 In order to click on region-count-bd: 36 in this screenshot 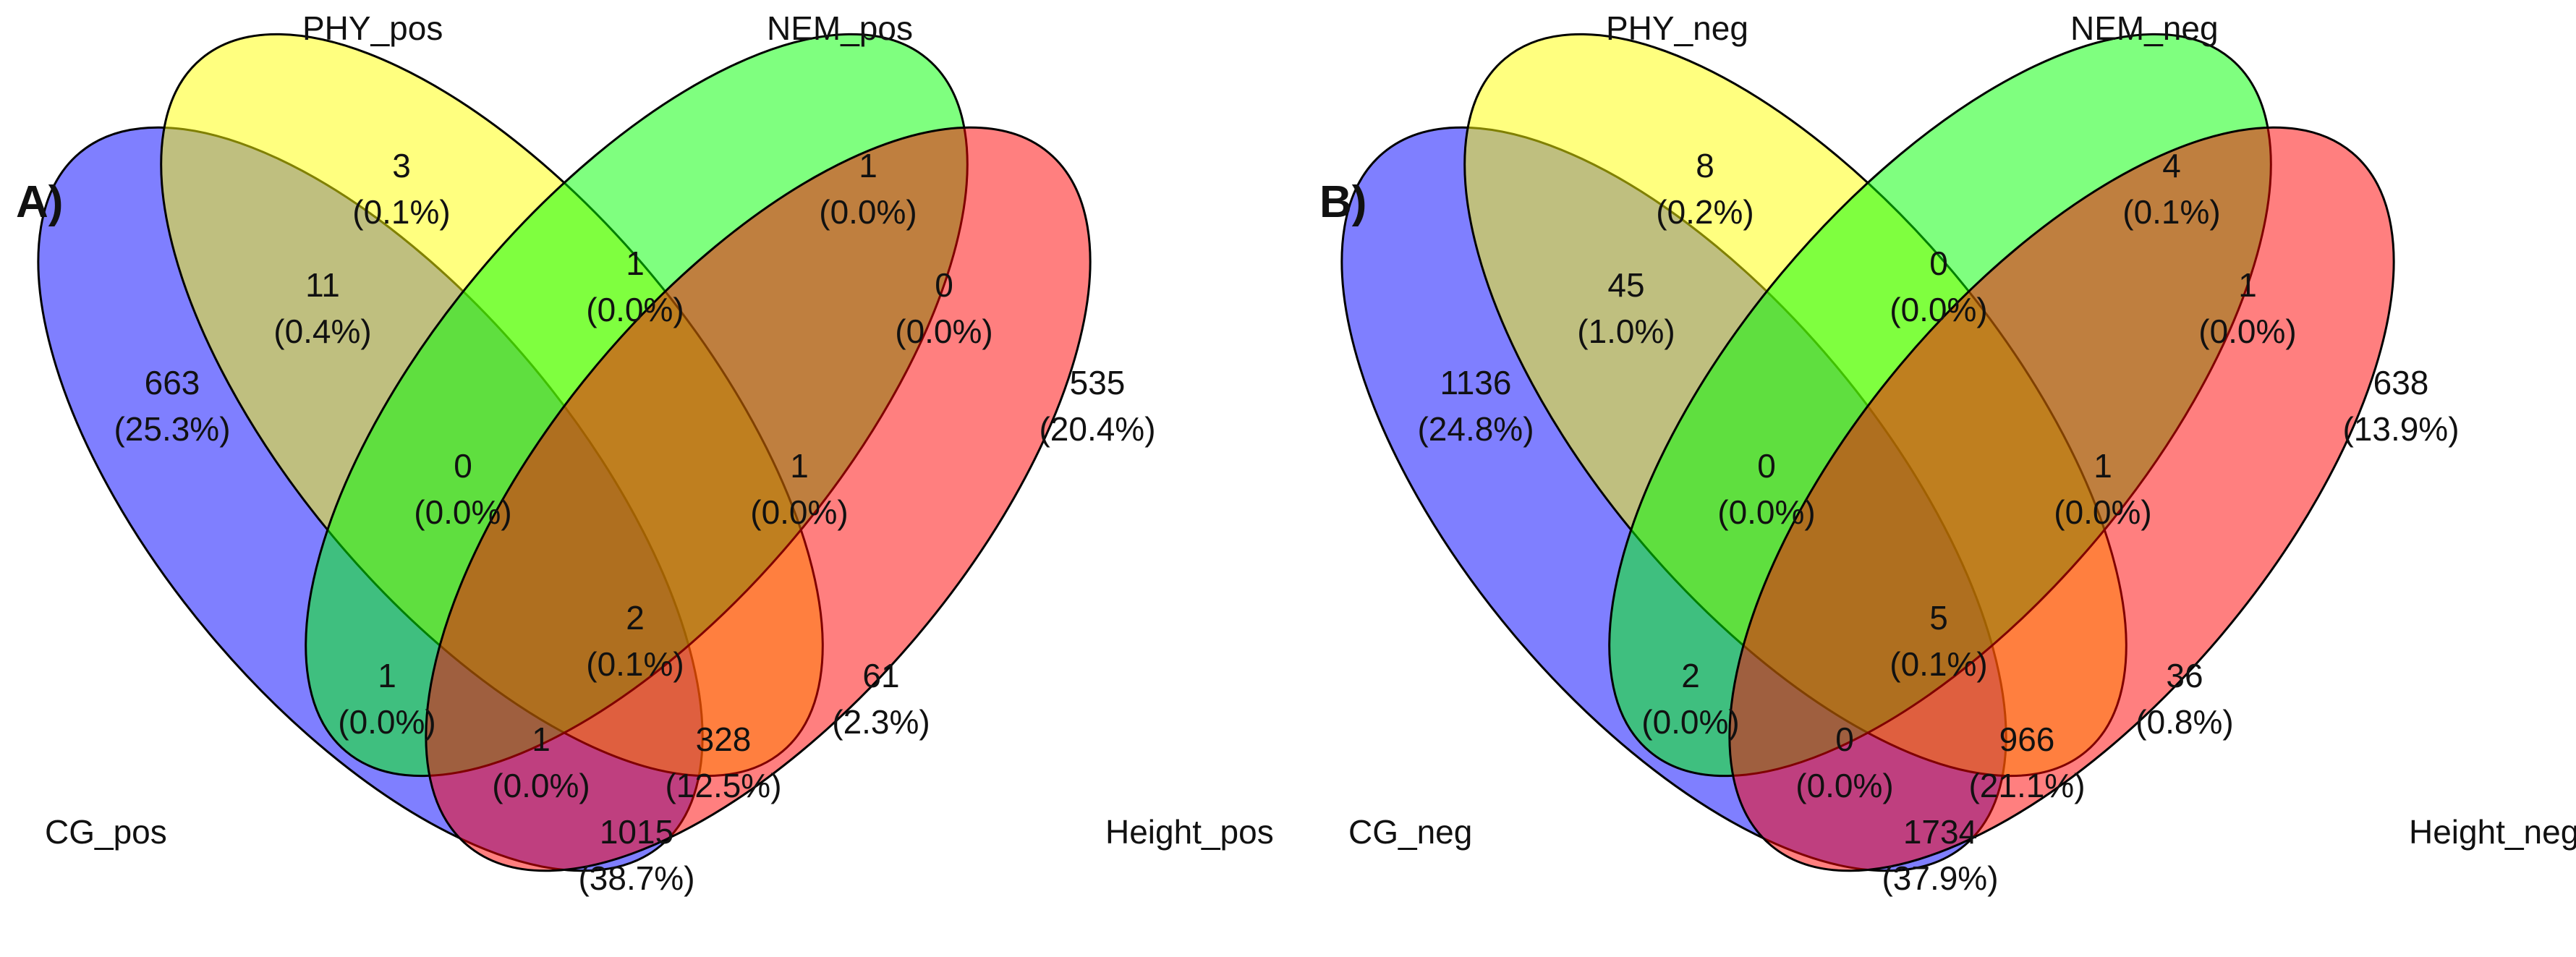, I will do `click(2184, 675)`.